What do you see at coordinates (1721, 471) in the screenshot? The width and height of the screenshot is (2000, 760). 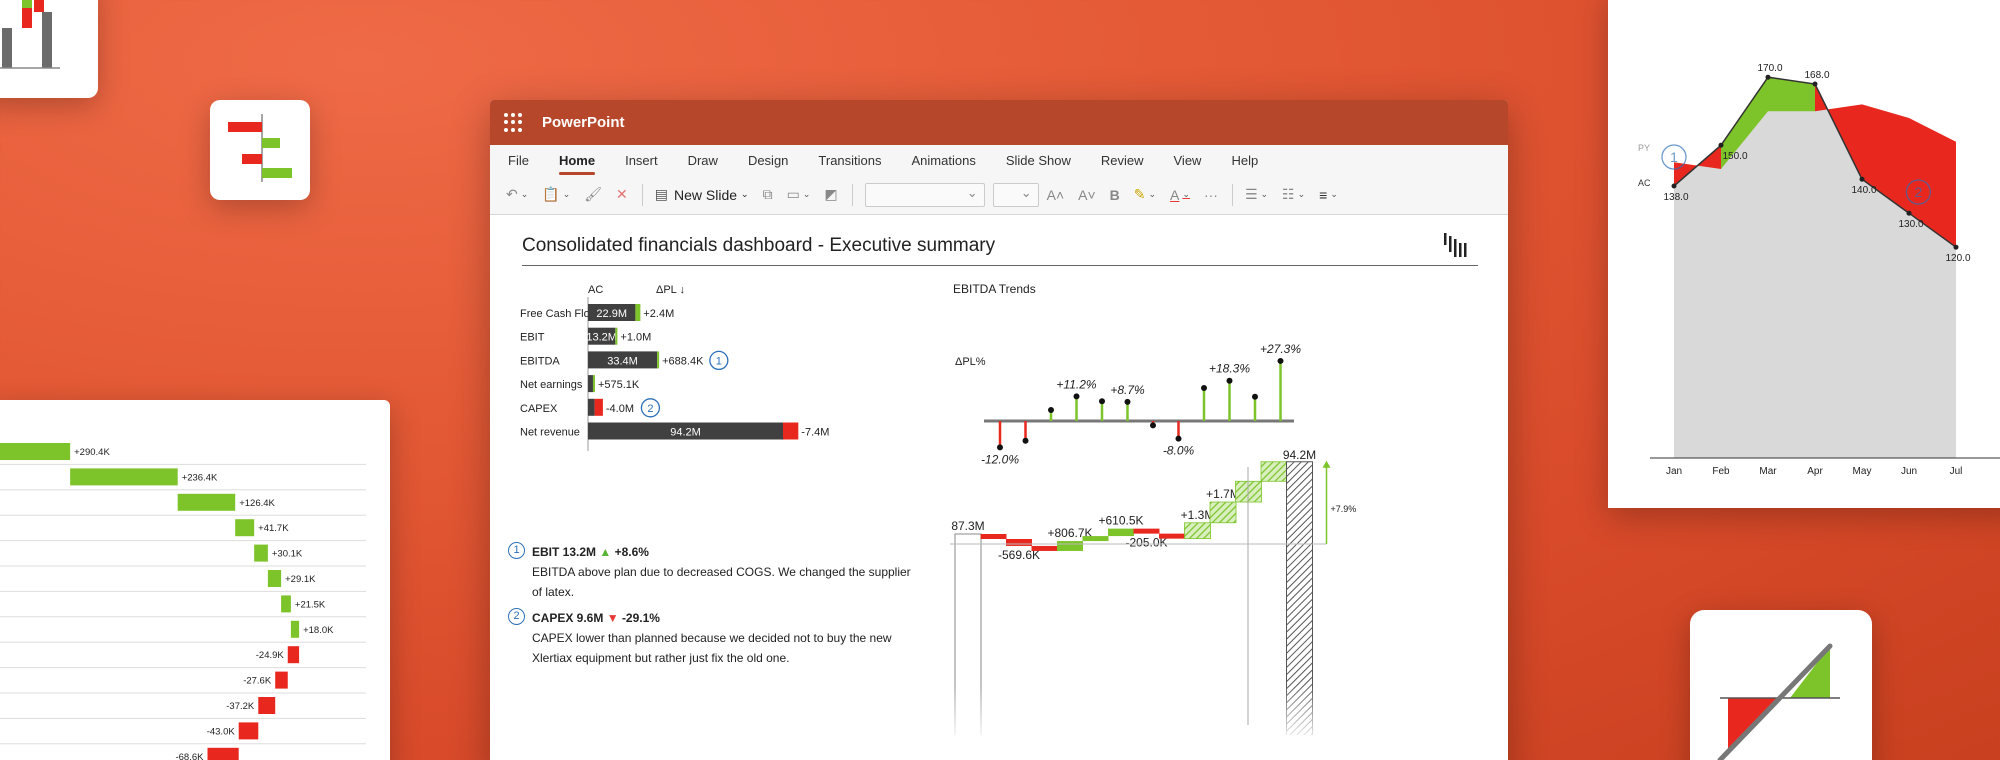 I see `month-label: Feb` at bounding box center [1721, 471].